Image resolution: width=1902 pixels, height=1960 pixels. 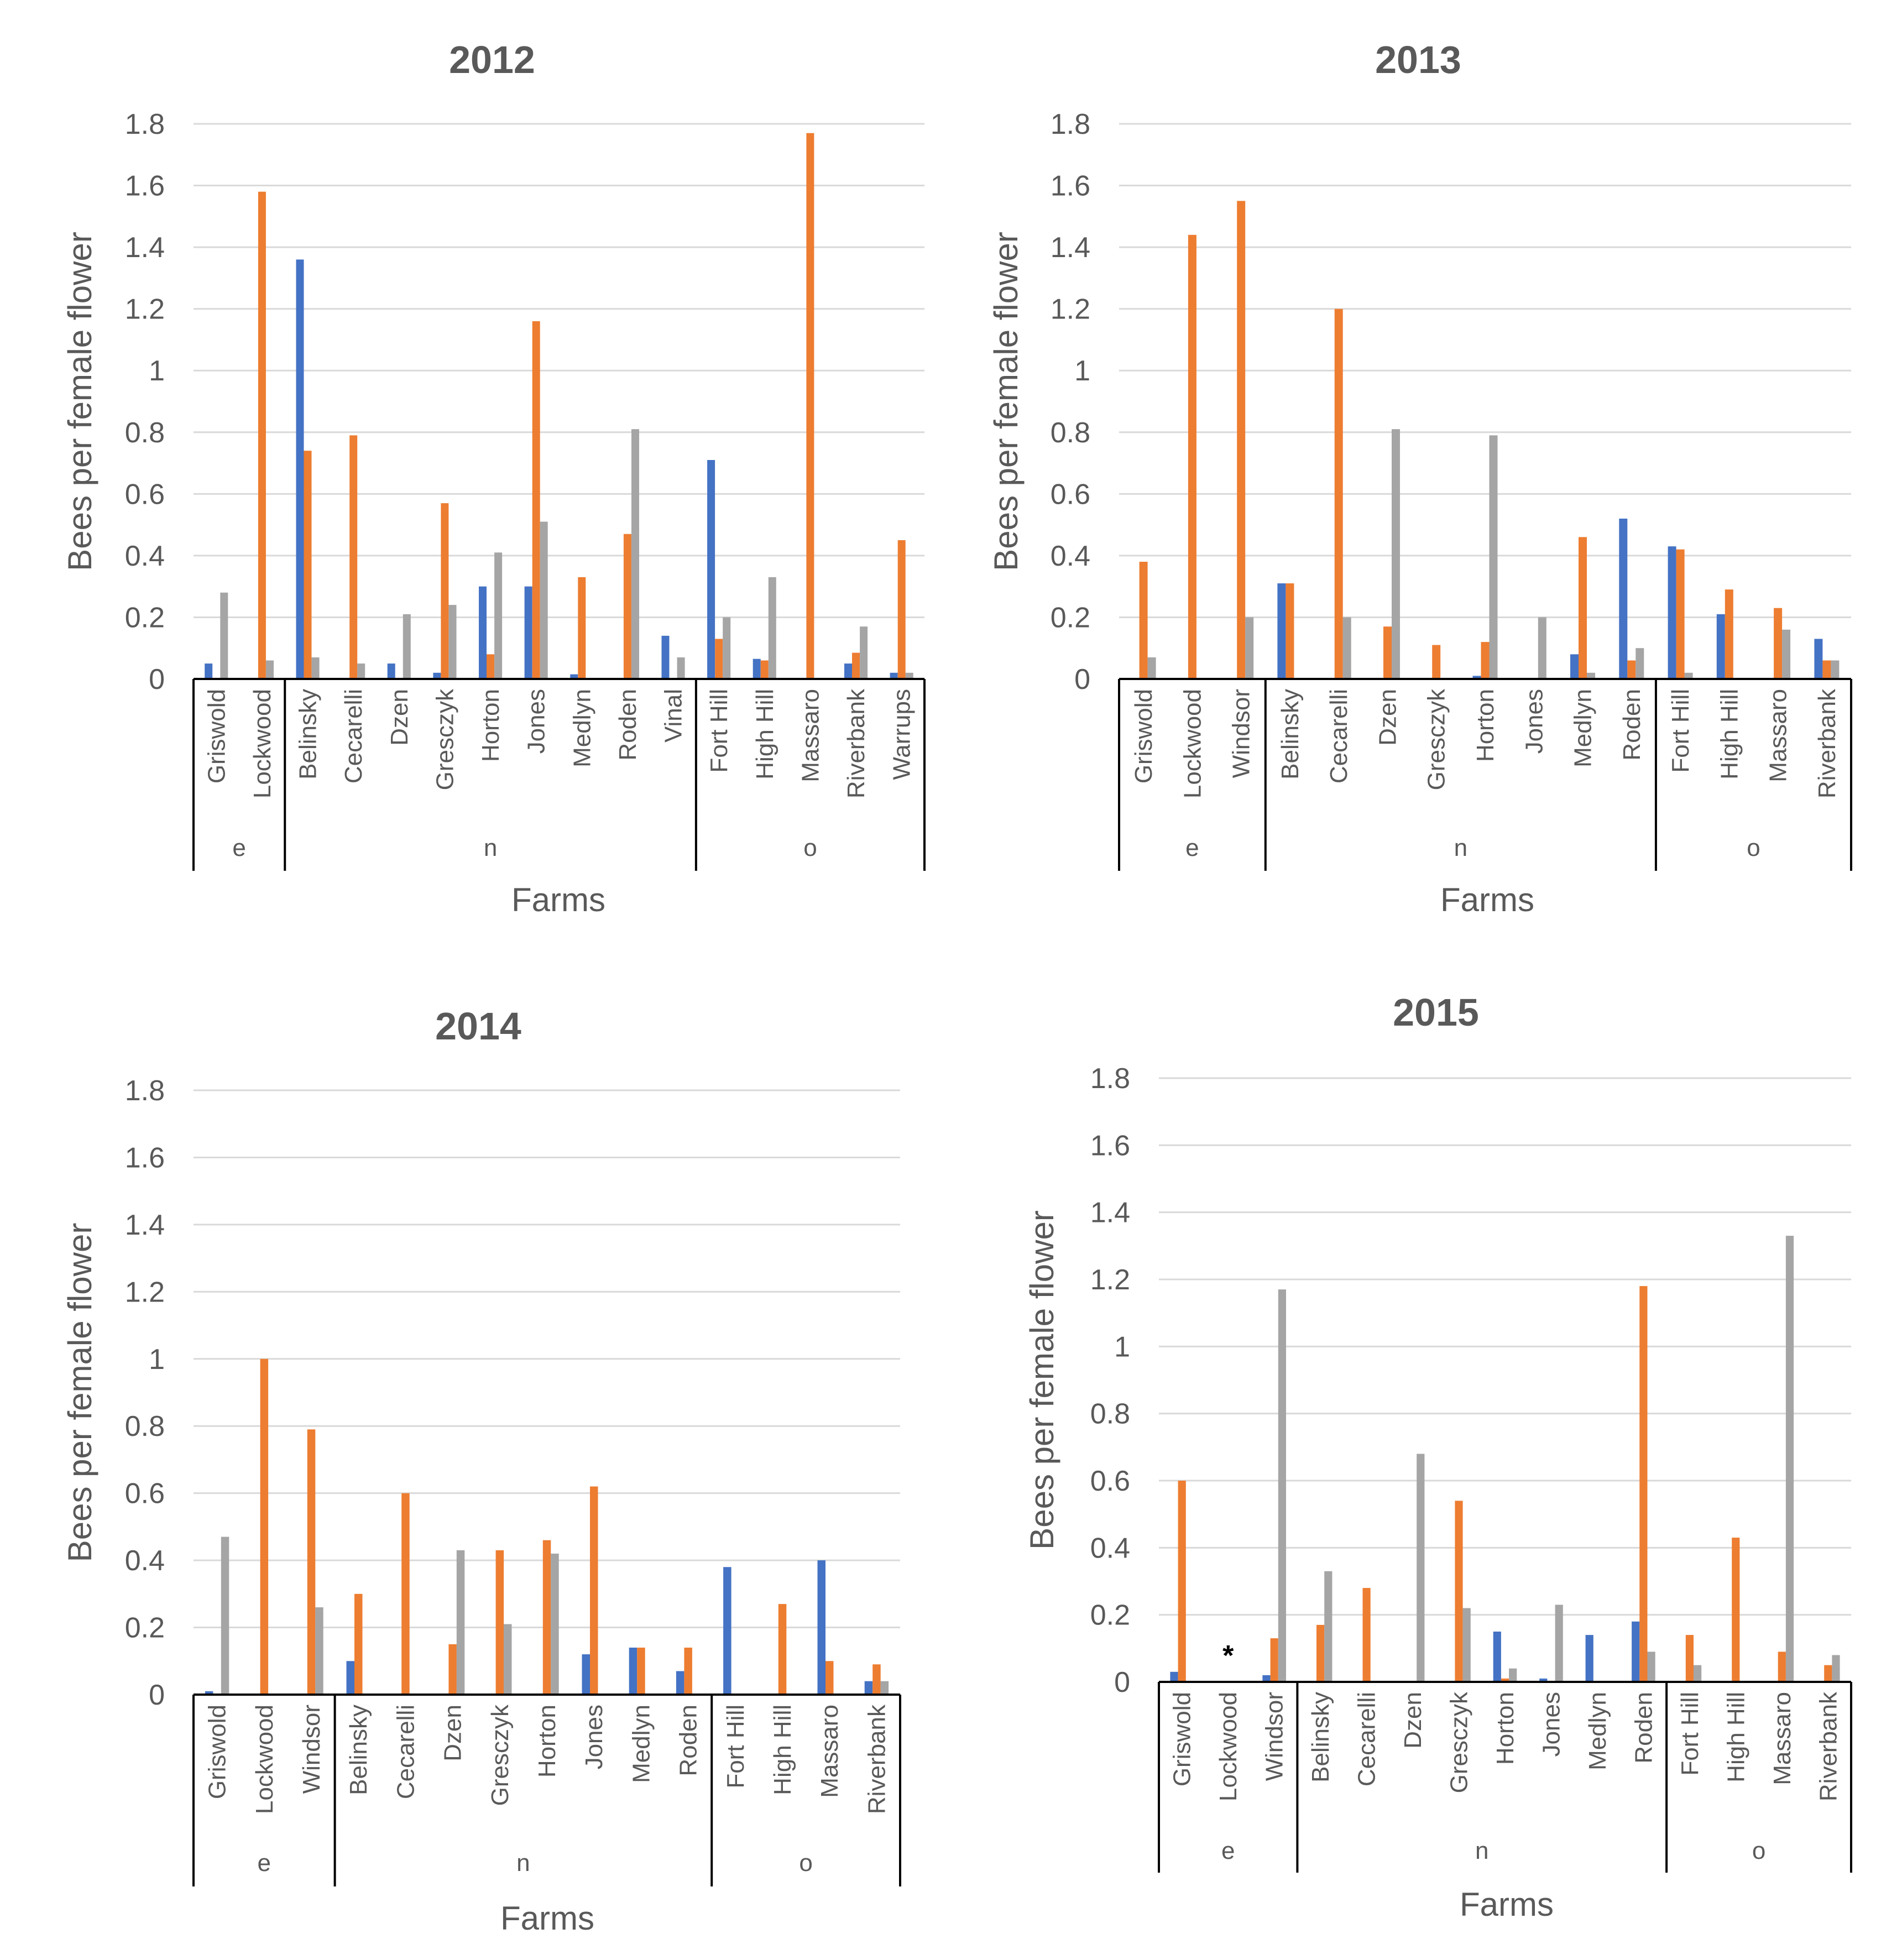 I want to click on bar-series3-massaro, so click(x=1790, y=1459).